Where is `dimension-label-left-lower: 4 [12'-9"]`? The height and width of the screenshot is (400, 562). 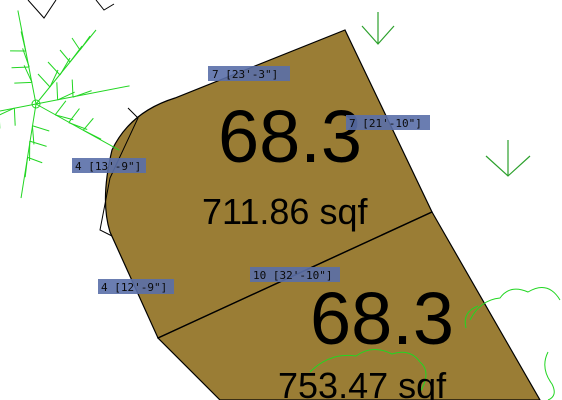 dimension-label-left-lower: 4 [12'-9"] is located at coordinates (136, 286).